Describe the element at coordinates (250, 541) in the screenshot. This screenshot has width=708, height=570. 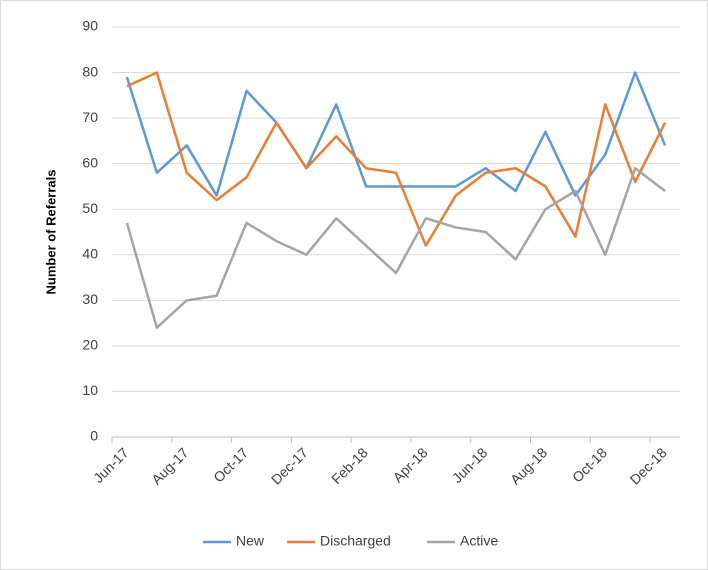
I see `legend-label: New` at that location.